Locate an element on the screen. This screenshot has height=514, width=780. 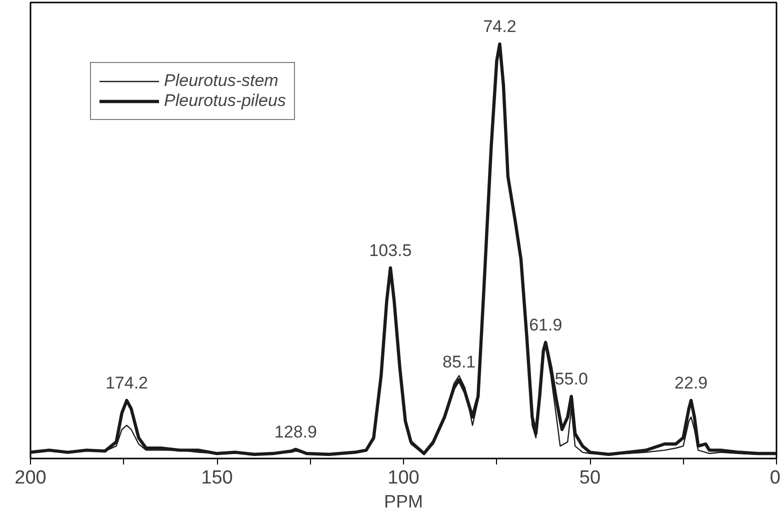
annotation: 61.9 is located at coordinates (545, 324).